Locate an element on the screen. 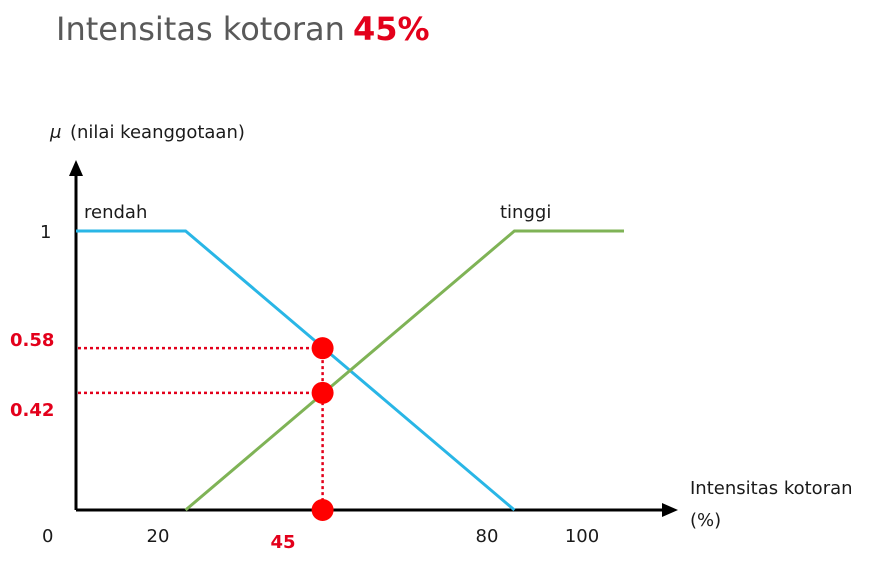  y-tick-1: 1 is located at coordinates (45, 232).